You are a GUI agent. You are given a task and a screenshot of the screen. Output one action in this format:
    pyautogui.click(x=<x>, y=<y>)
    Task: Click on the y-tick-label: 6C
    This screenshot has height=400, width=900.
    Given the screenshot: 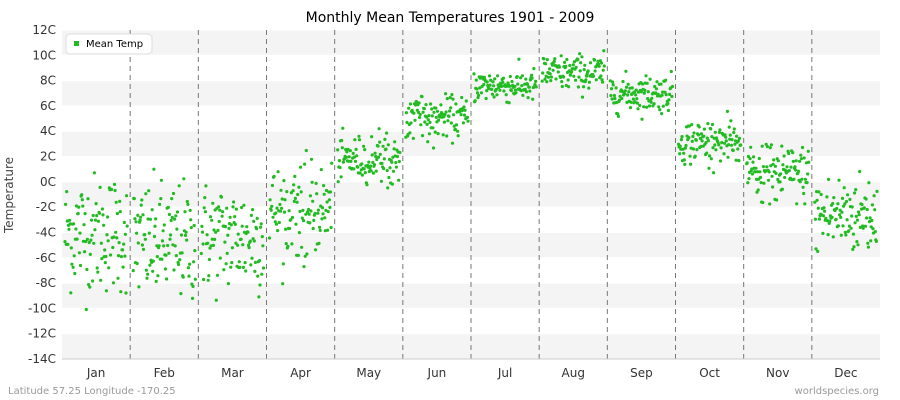 What is the action you would take?
    pyautogui.click(x=48, y=106)
    